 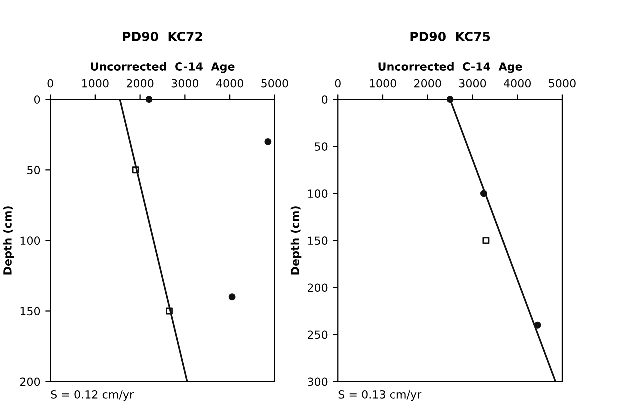 I want to click on chart-title: PD90 KC75, so click(x=450, y=37).